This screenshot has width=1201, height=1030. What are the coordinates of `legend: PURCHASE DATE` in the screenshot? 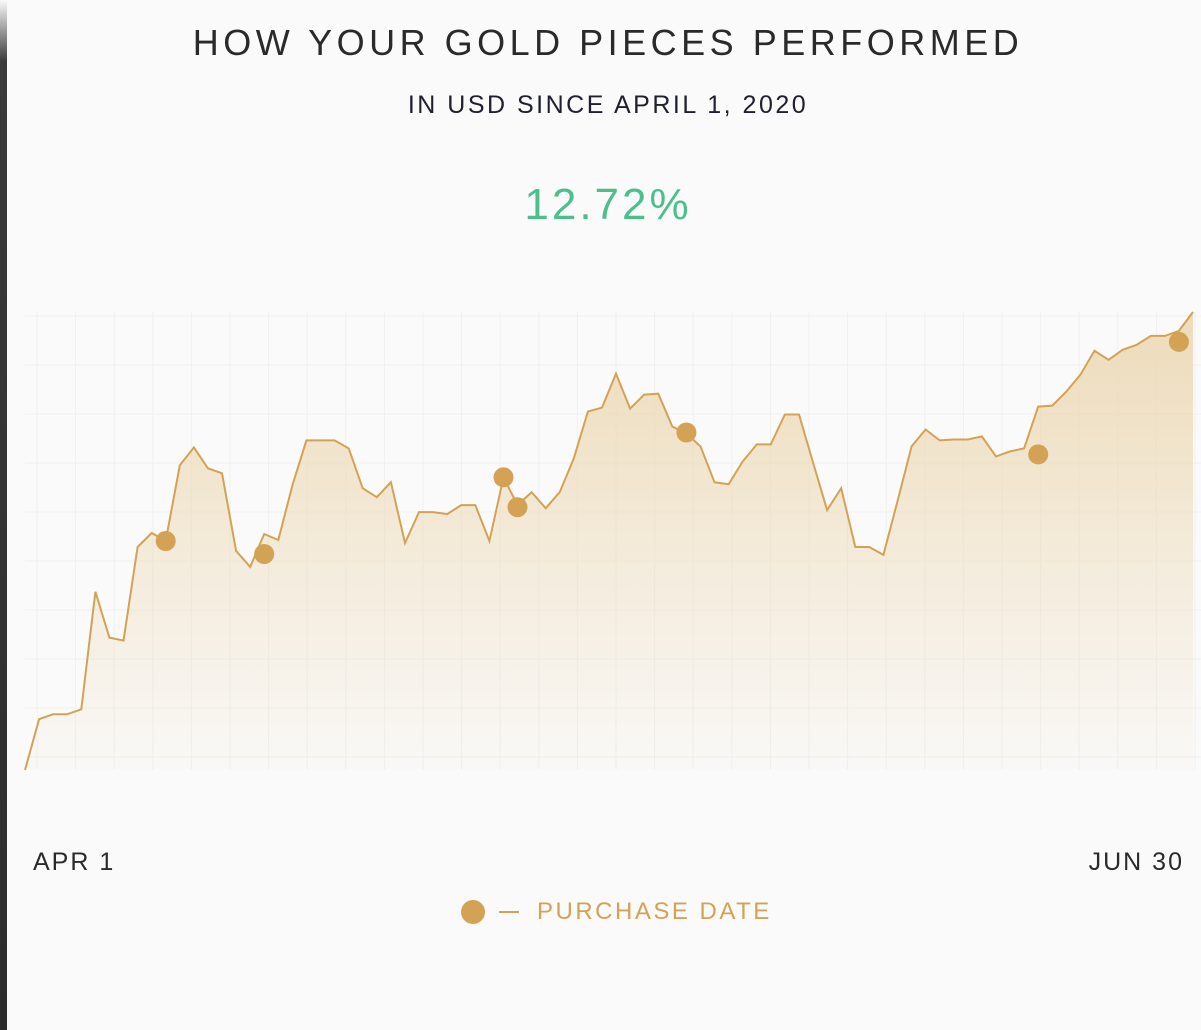 It's located at (616, 912).